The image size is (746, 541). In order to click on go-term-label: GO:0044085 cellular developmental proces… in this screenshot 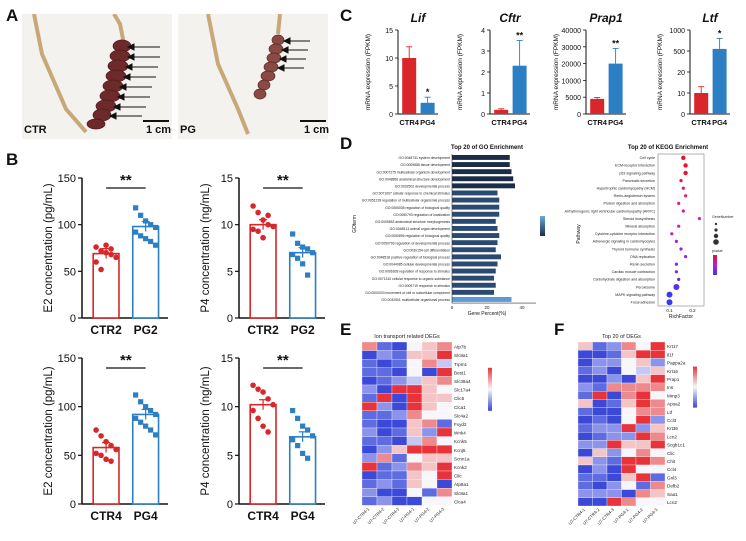, I will do `click(416, 265)`.